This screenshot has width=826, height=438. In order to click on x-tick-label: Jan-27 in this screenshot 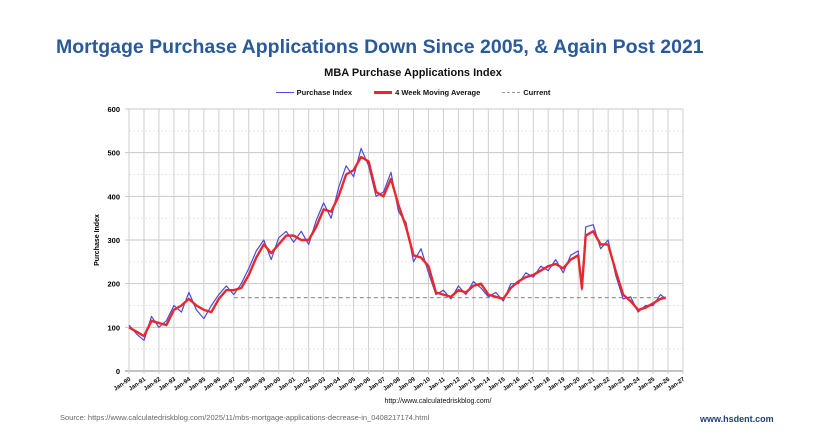, I will do `click(677, 384)`.